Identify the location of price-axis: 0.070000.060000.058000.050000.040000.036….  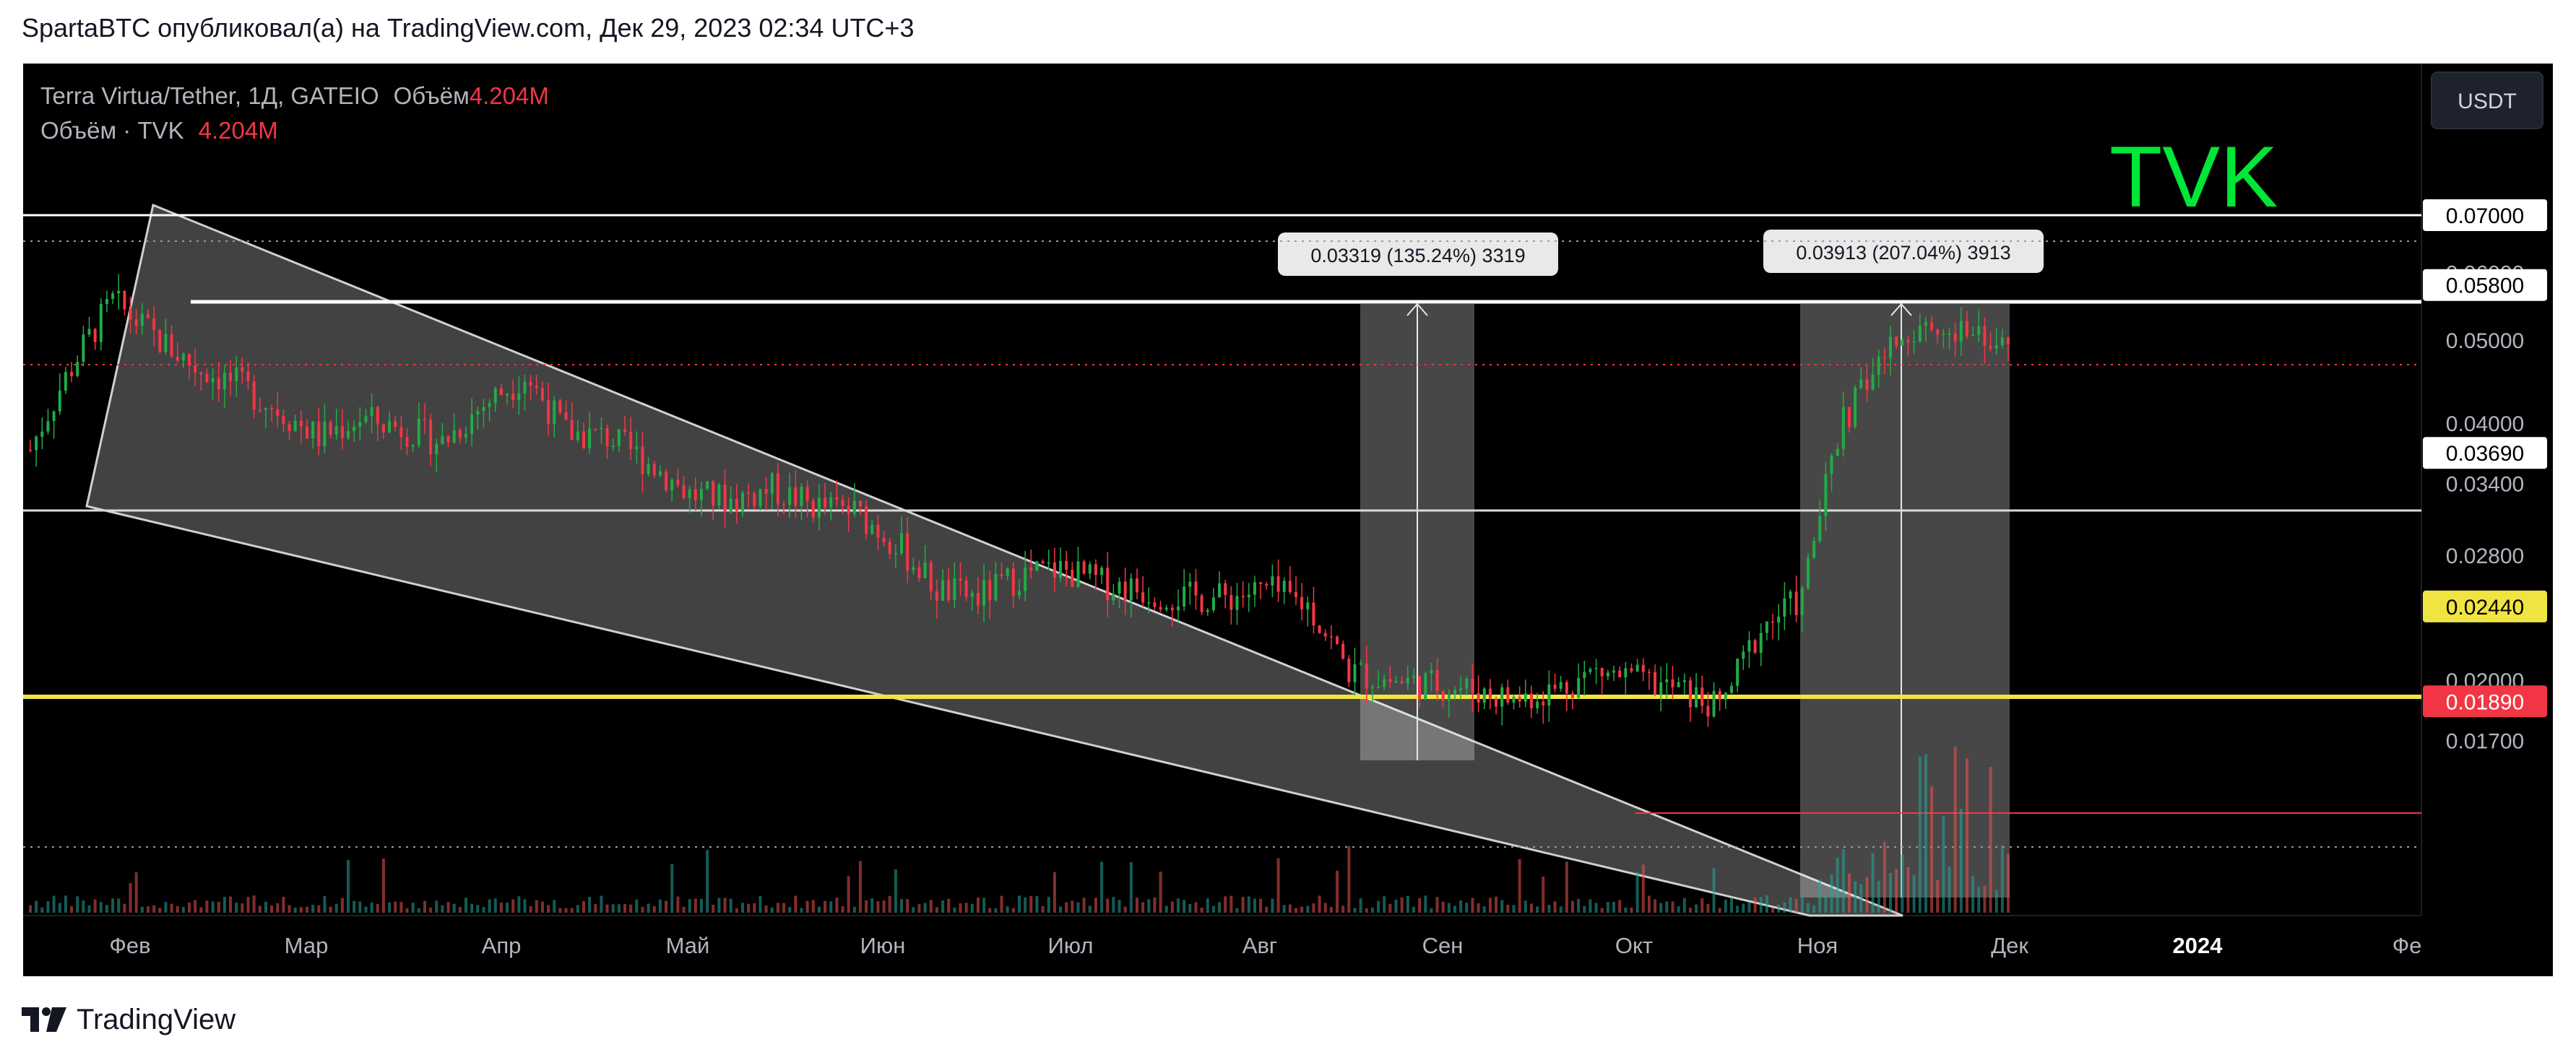
(2485, 476).